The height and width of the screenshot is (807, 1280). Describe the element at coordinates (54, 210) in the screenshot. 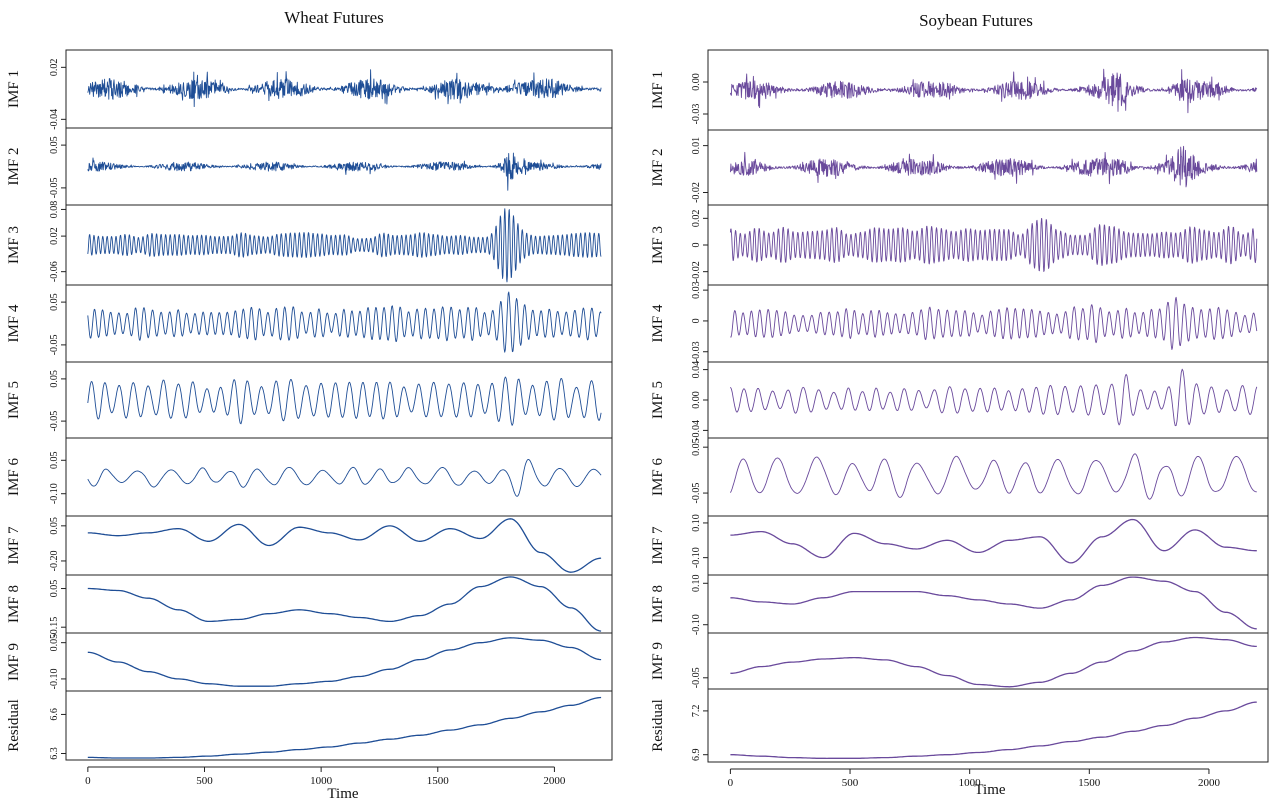

I see `y-tick-label: 0.08` at that location.